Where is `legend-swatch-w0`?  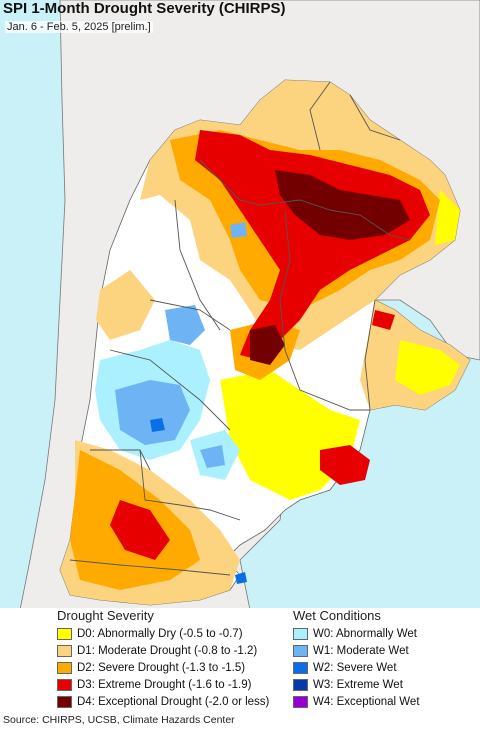 legend-swatch-w0 is located at coordinates (300, 634).